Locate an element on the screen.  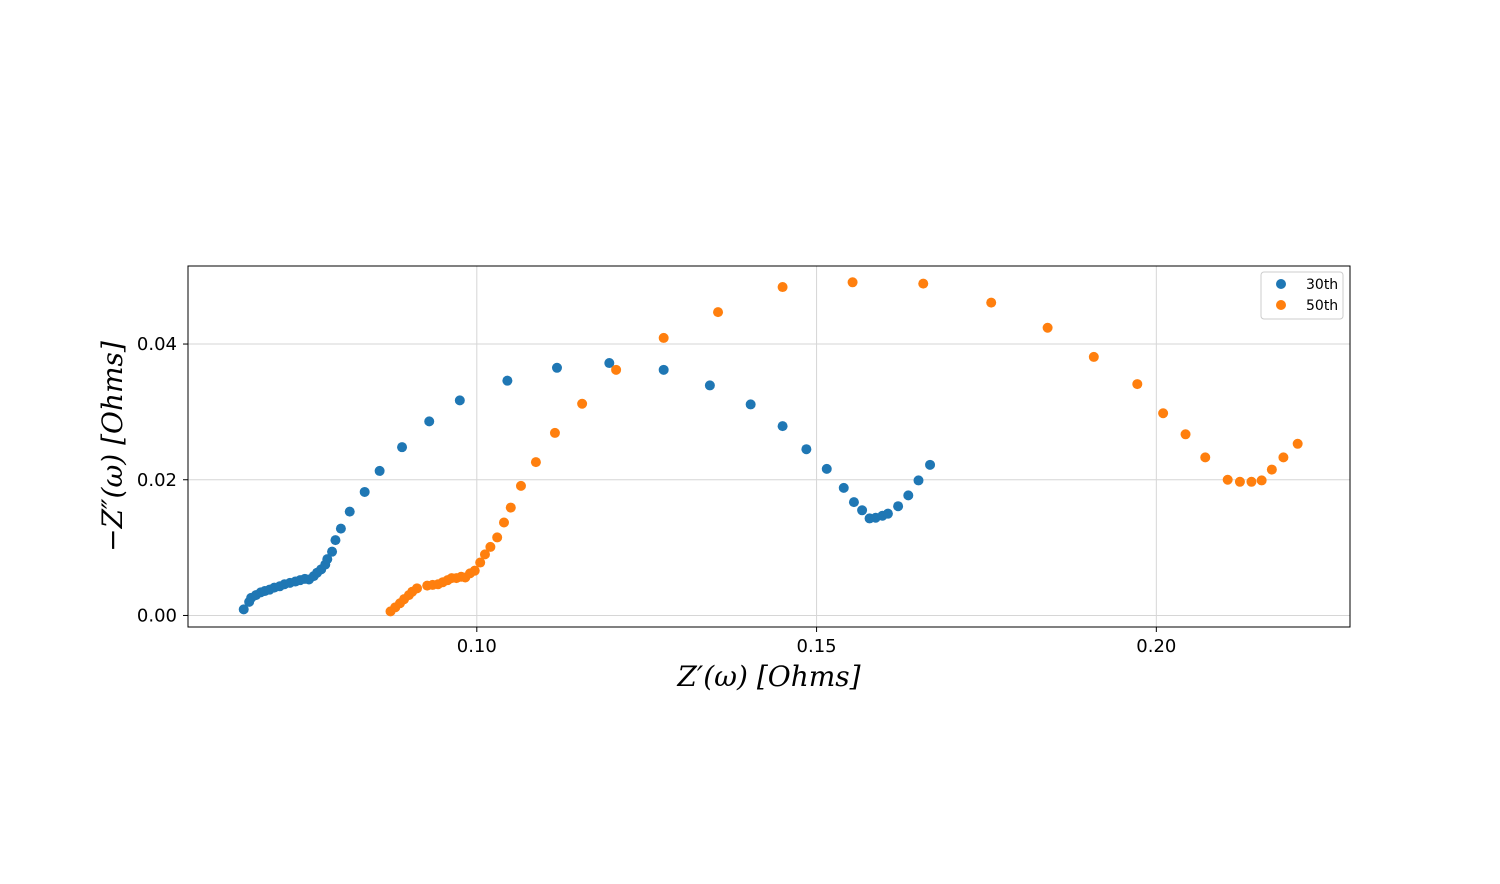
y-axis-label: −Z″(ω) [Ohms] is located at coordinates (112, 446).